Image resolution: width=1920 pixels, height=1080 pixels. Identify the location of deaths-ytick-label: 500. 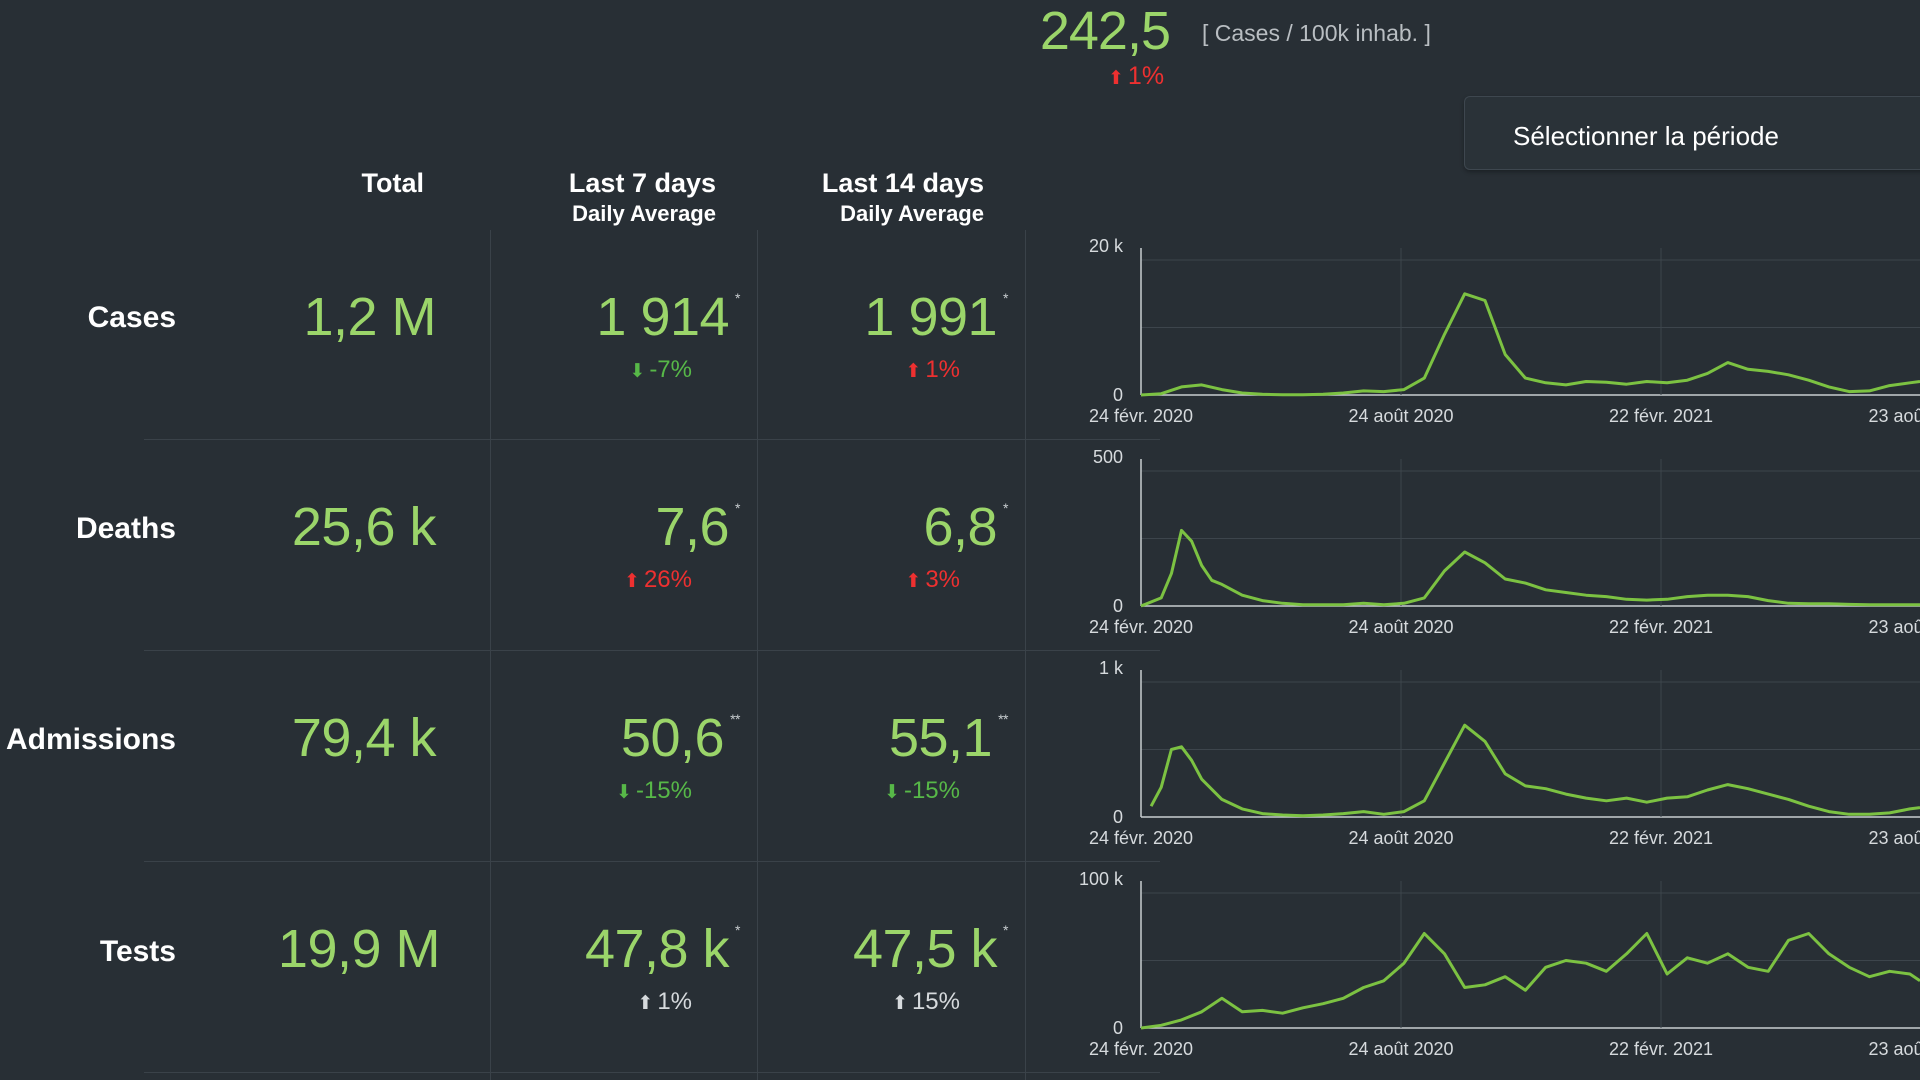
(1108, 457).